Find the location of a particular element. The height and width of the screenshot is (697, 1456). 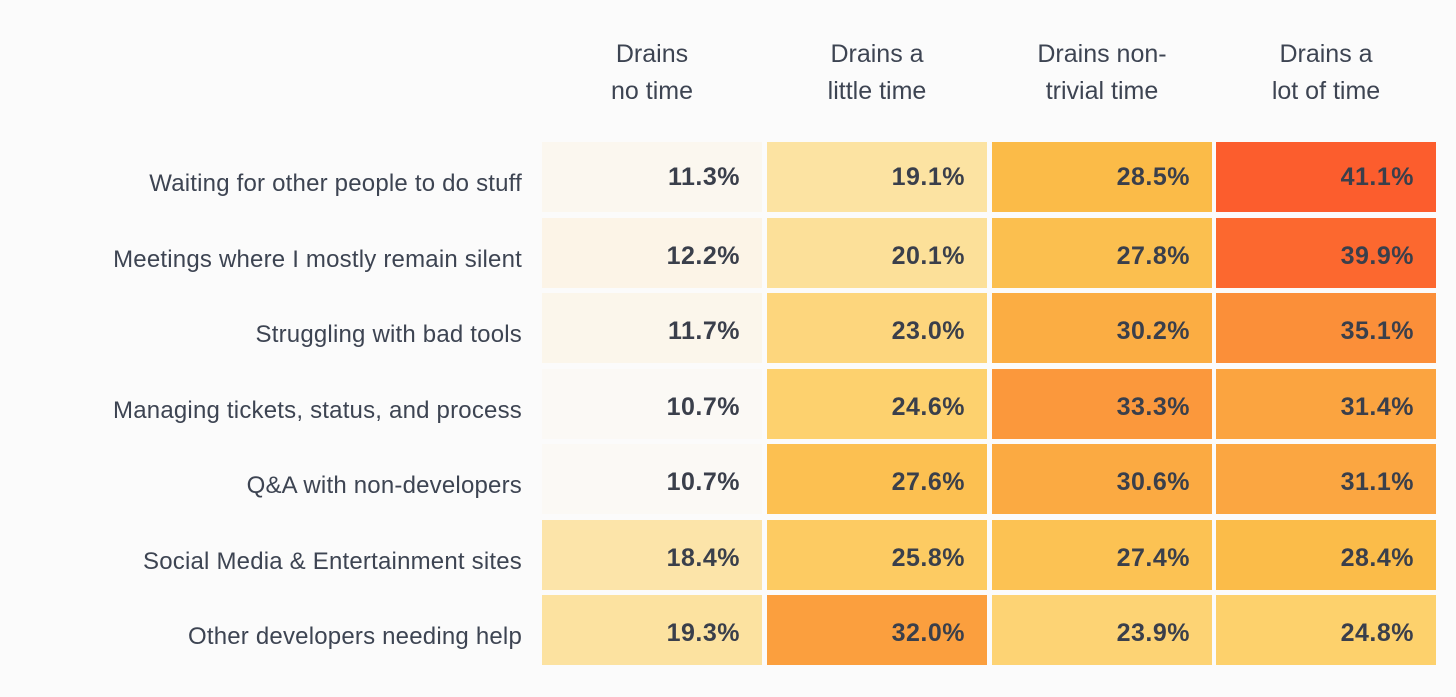

heatmap-cell-r1-c3: 39.9% is located at coordinates (1326, 252).